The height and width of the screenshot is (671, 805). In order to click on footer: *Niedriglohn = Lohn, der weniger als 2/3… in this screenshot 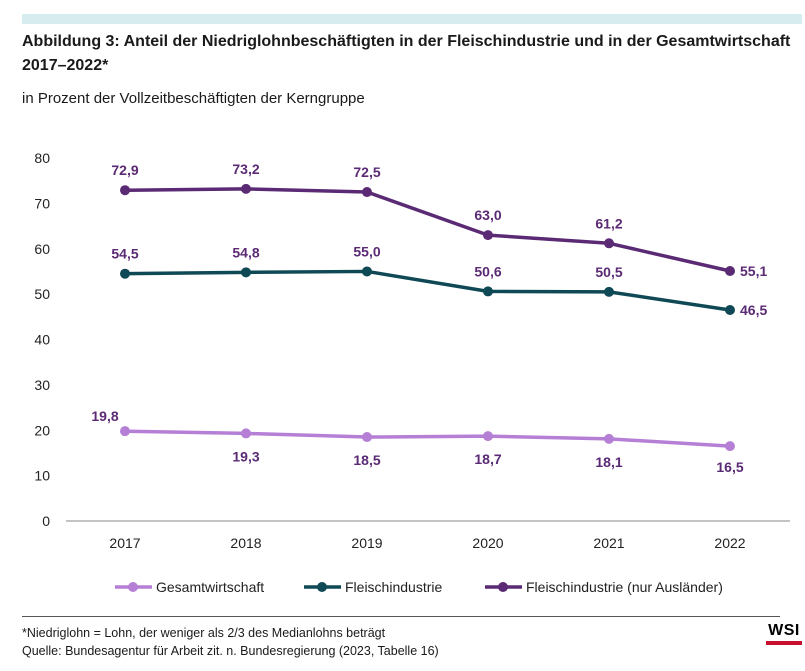, I will do `click(230, 642)`.